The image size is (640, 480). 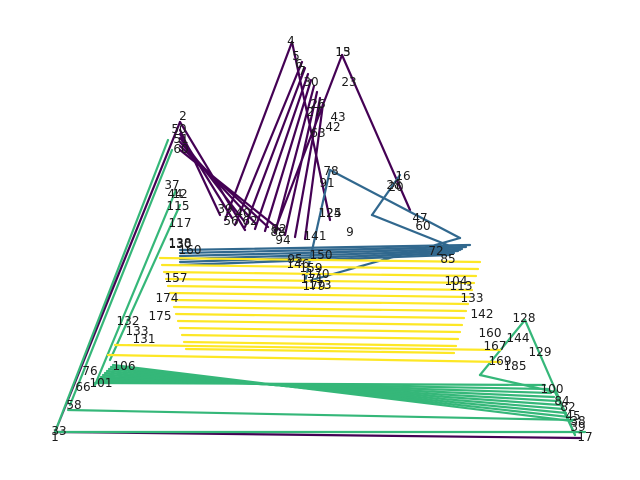 What do you see at coordinates (577, 421) in the screenshot?
I see `node-label: 38` at bounding box center [577, 421].